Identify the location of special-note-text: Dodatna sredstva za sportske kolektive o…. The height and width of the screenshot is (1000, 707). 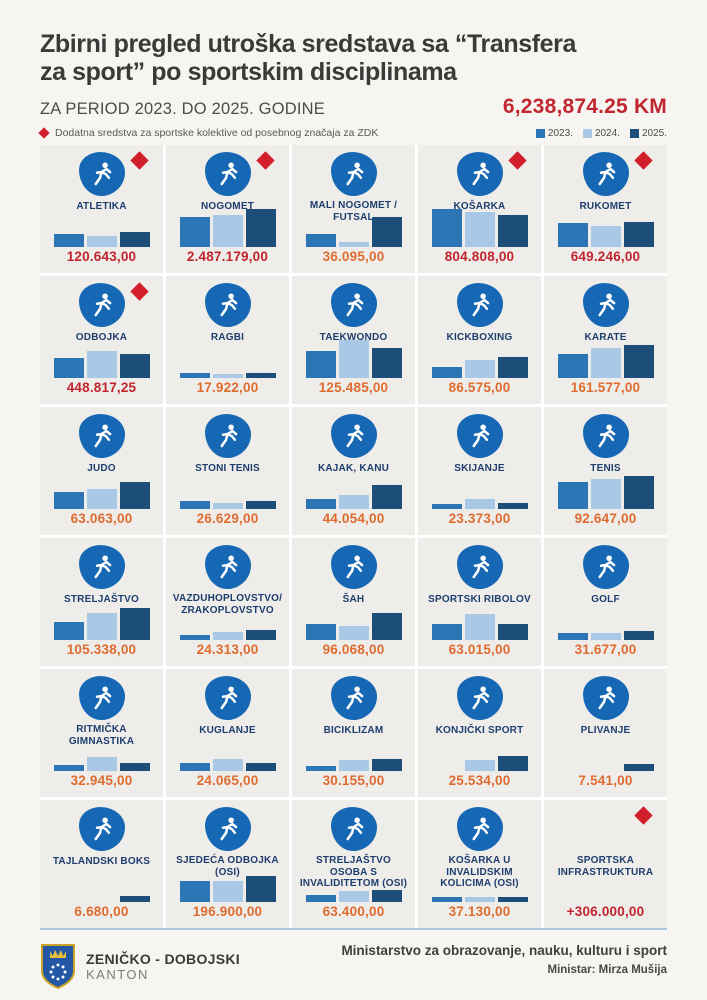
(217, 133).